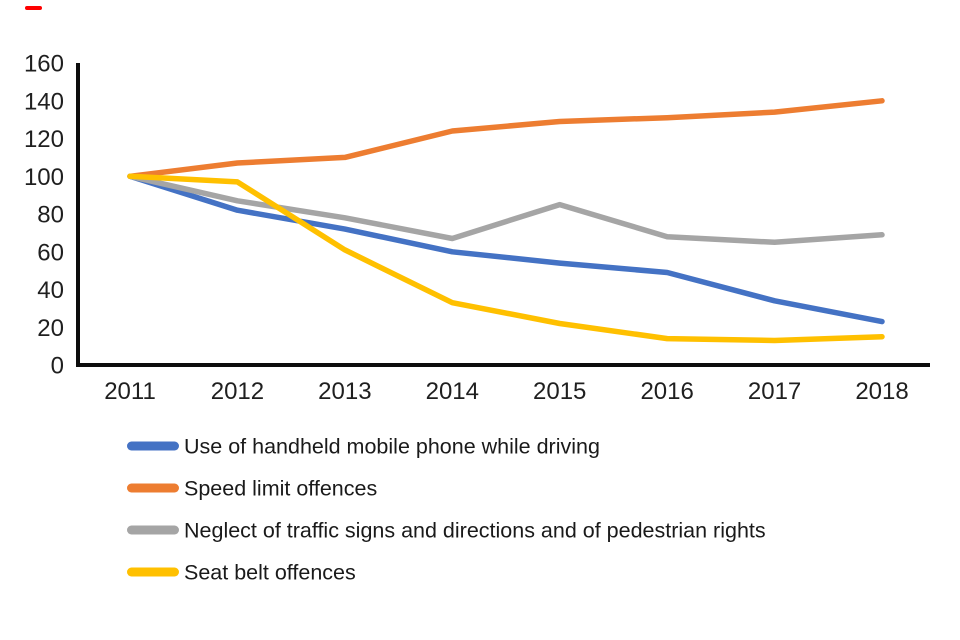 The height and width of the screenshot is (640, 960). Describe the element at coordinates (452, 391) in the screenshot. I see `x-tick-label: 2014` at that location.